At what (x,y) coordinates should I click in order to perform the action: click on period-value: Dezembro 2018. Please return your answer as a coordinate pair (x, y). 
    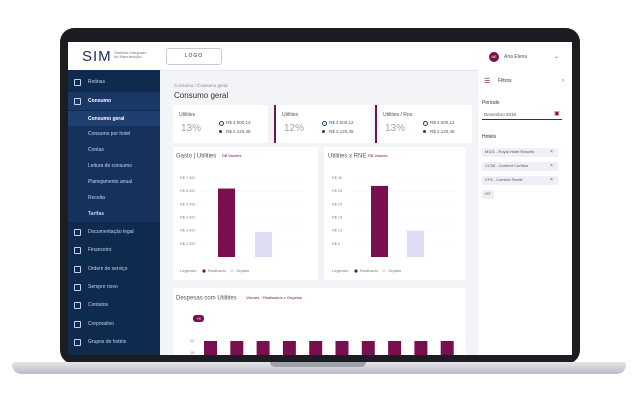
    Looking at the image, I should click on (500, 114).